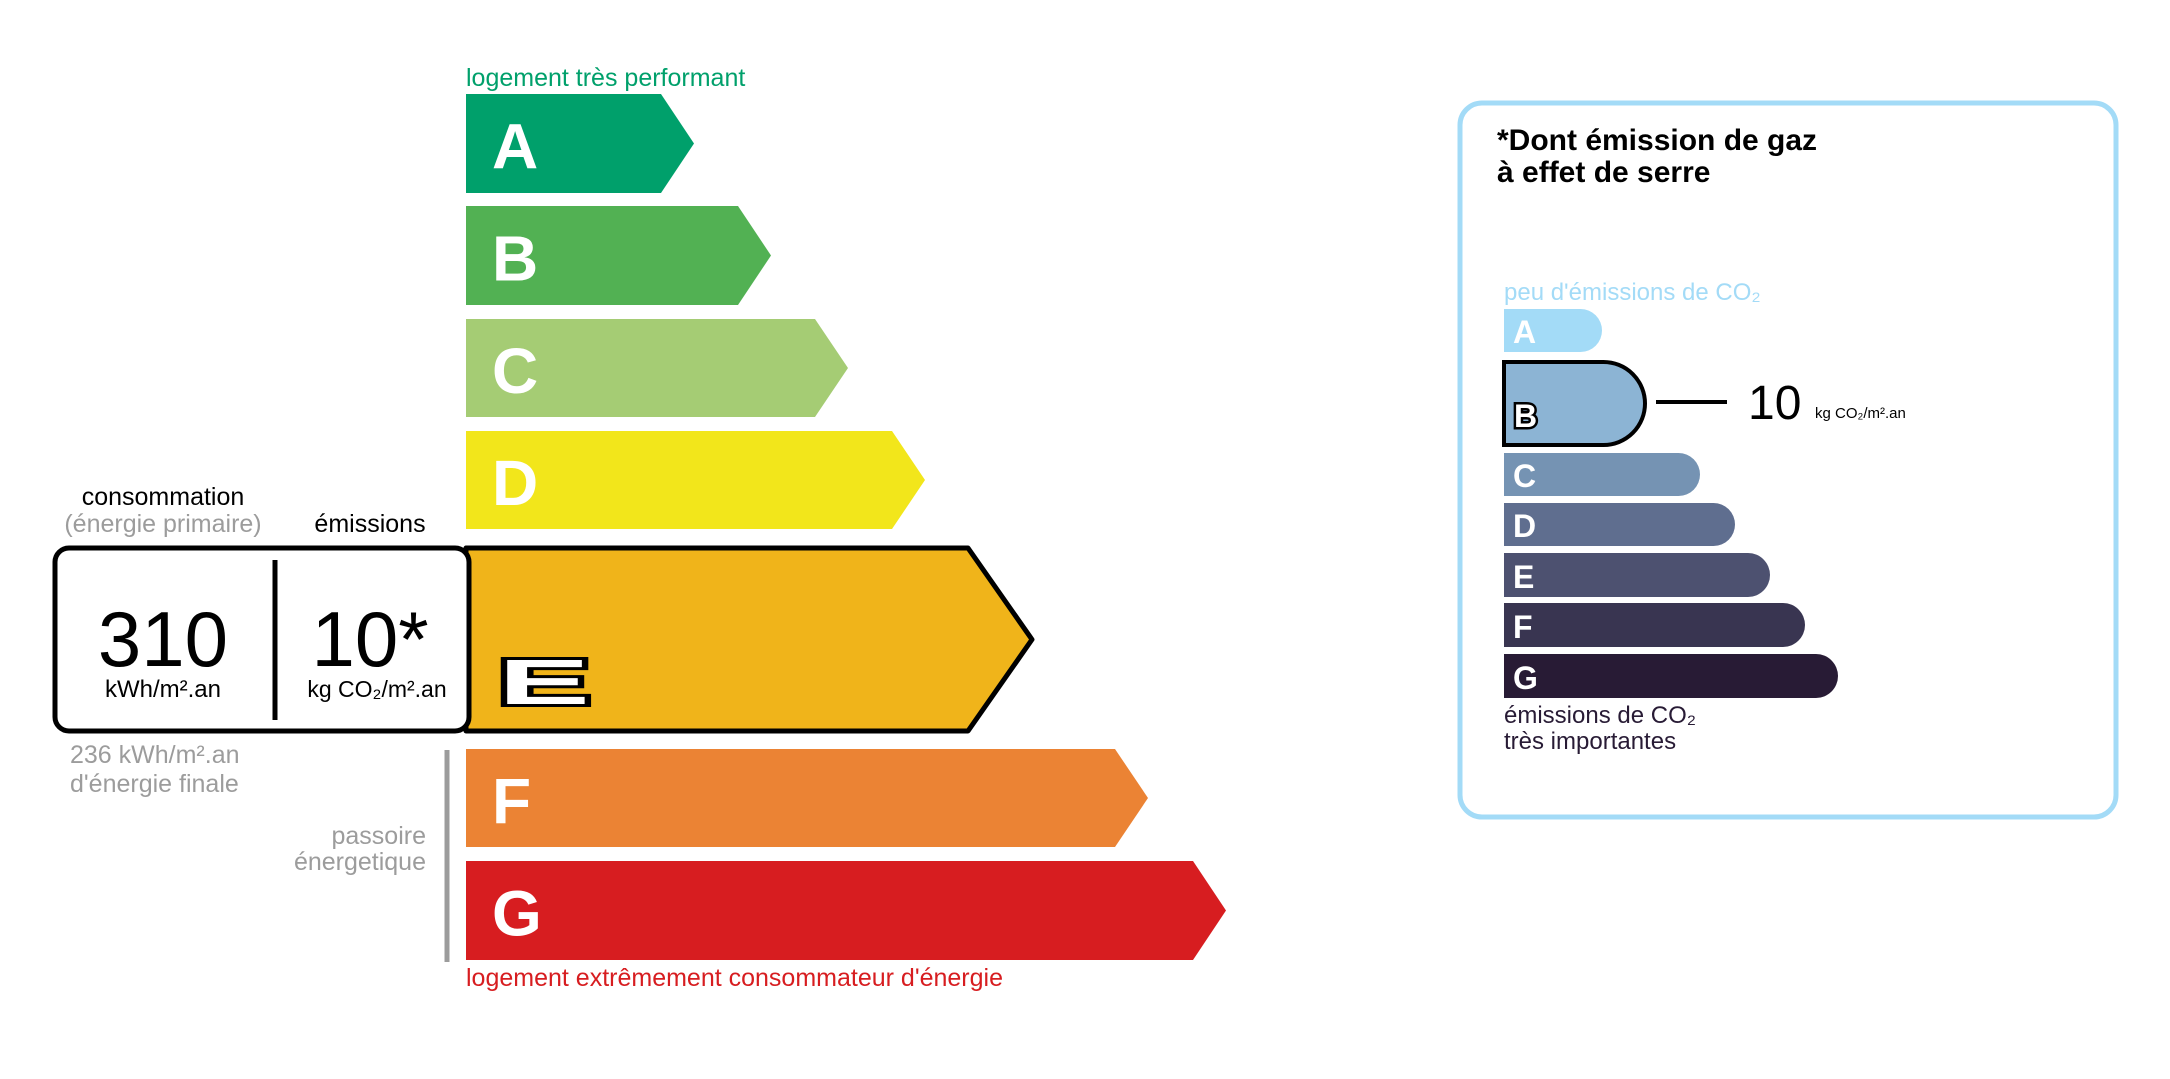 This screenshot has height=1079, width=2170. What do you see at coordinates (162, 524) in the screenshot?
I see `consumption-subheader: (énergie primaire)` at bounding box center [162, 524].